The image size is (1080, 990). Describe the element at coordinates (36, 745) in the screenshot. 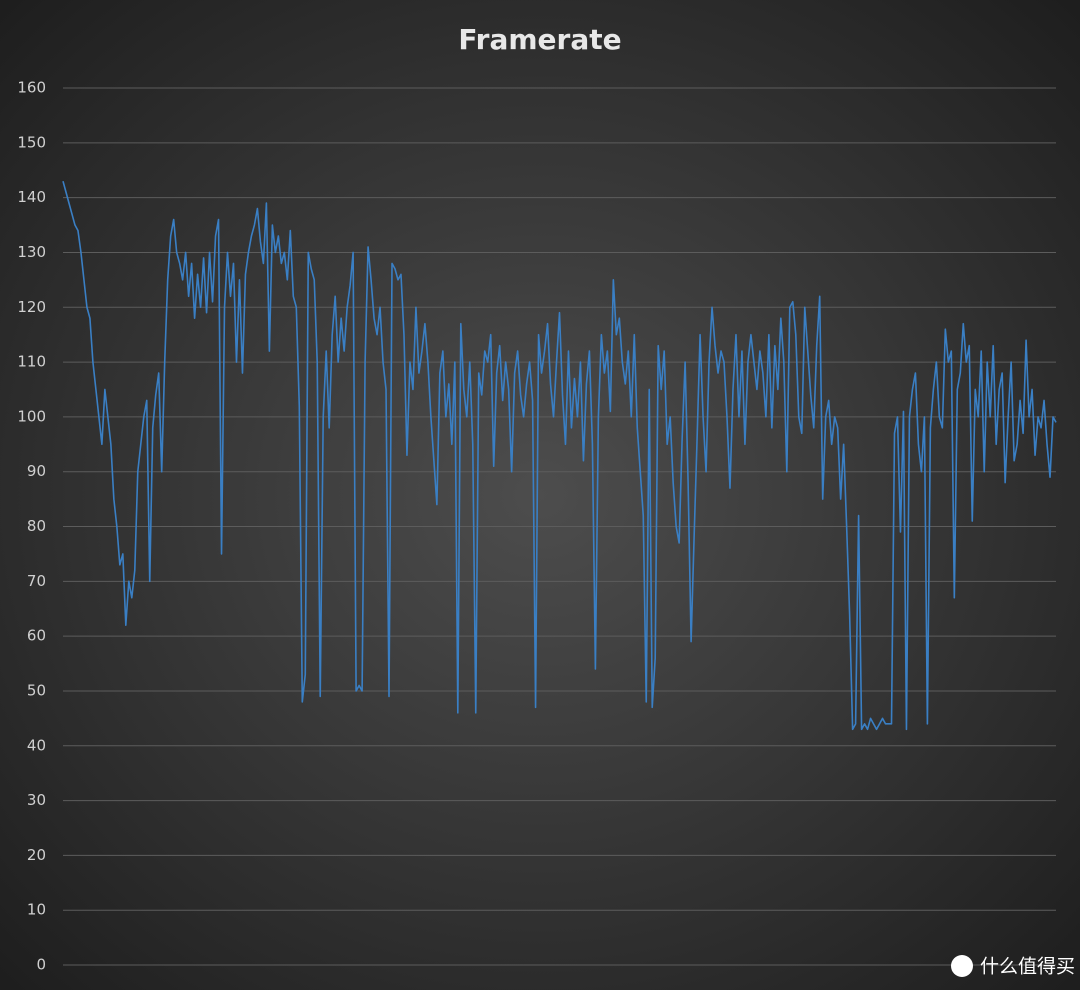

I see `y-tick-label: 40` at that location.